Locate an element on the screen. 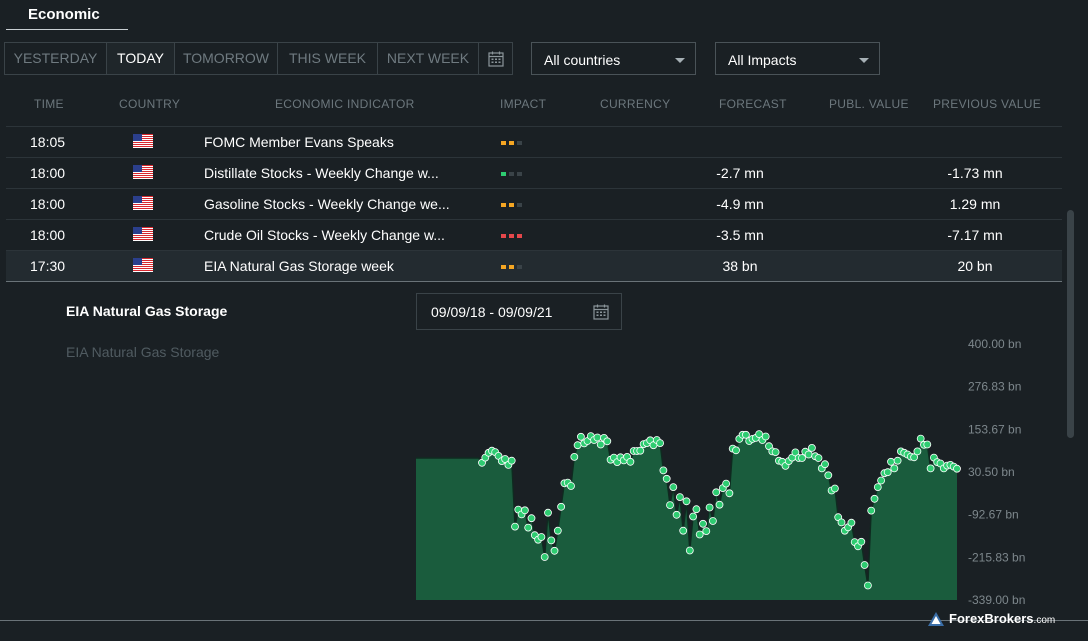 The image size is (1088, 641). column-header-time: TIME is located at coordinates (49, 104).